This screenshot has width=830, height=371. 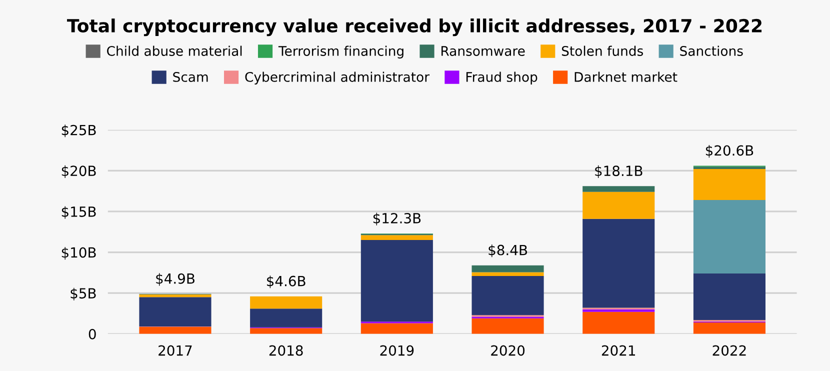 I want to click on y-tick-label: $5B, so click(x=83, y=294).